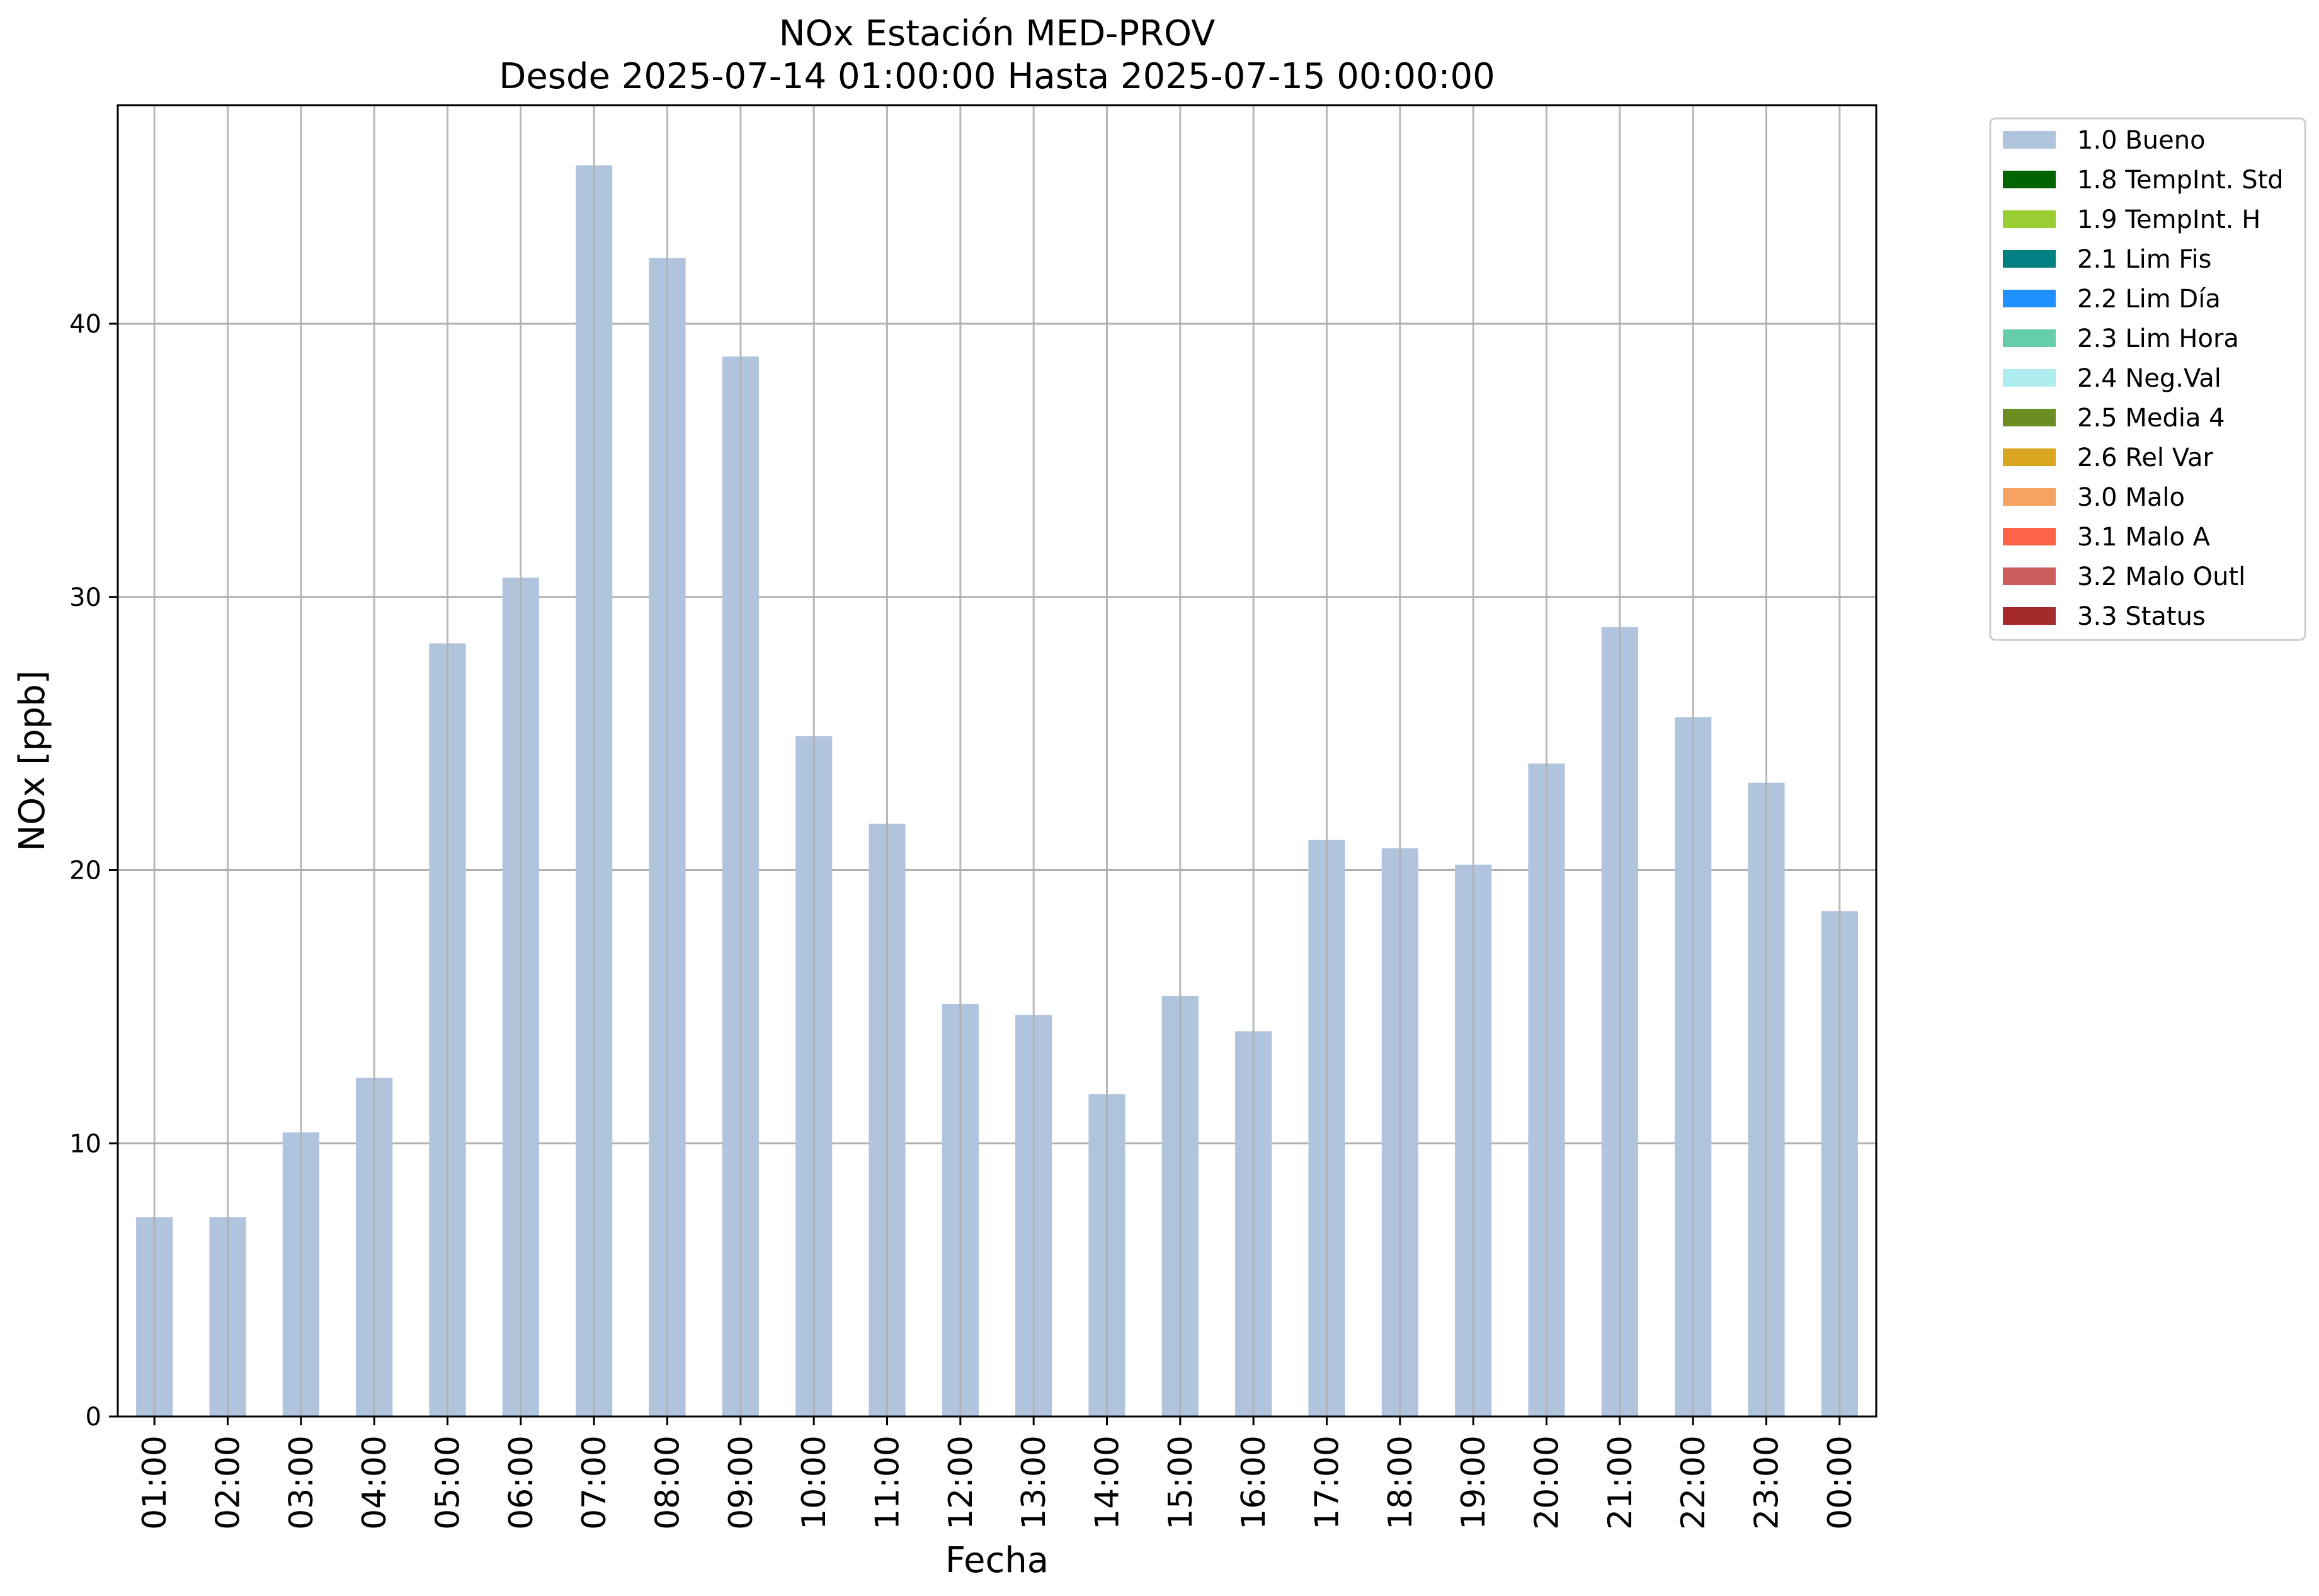  I want to click on x-tick-label: 19:00, so click(1474, 1482).